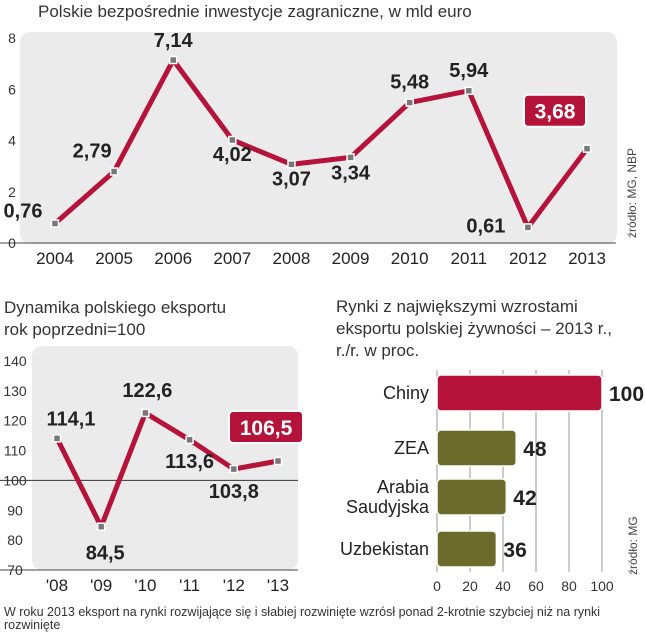 The image size is (645, 640). I want to click on chart2-x-tick-label: '13, so click(278, 585).